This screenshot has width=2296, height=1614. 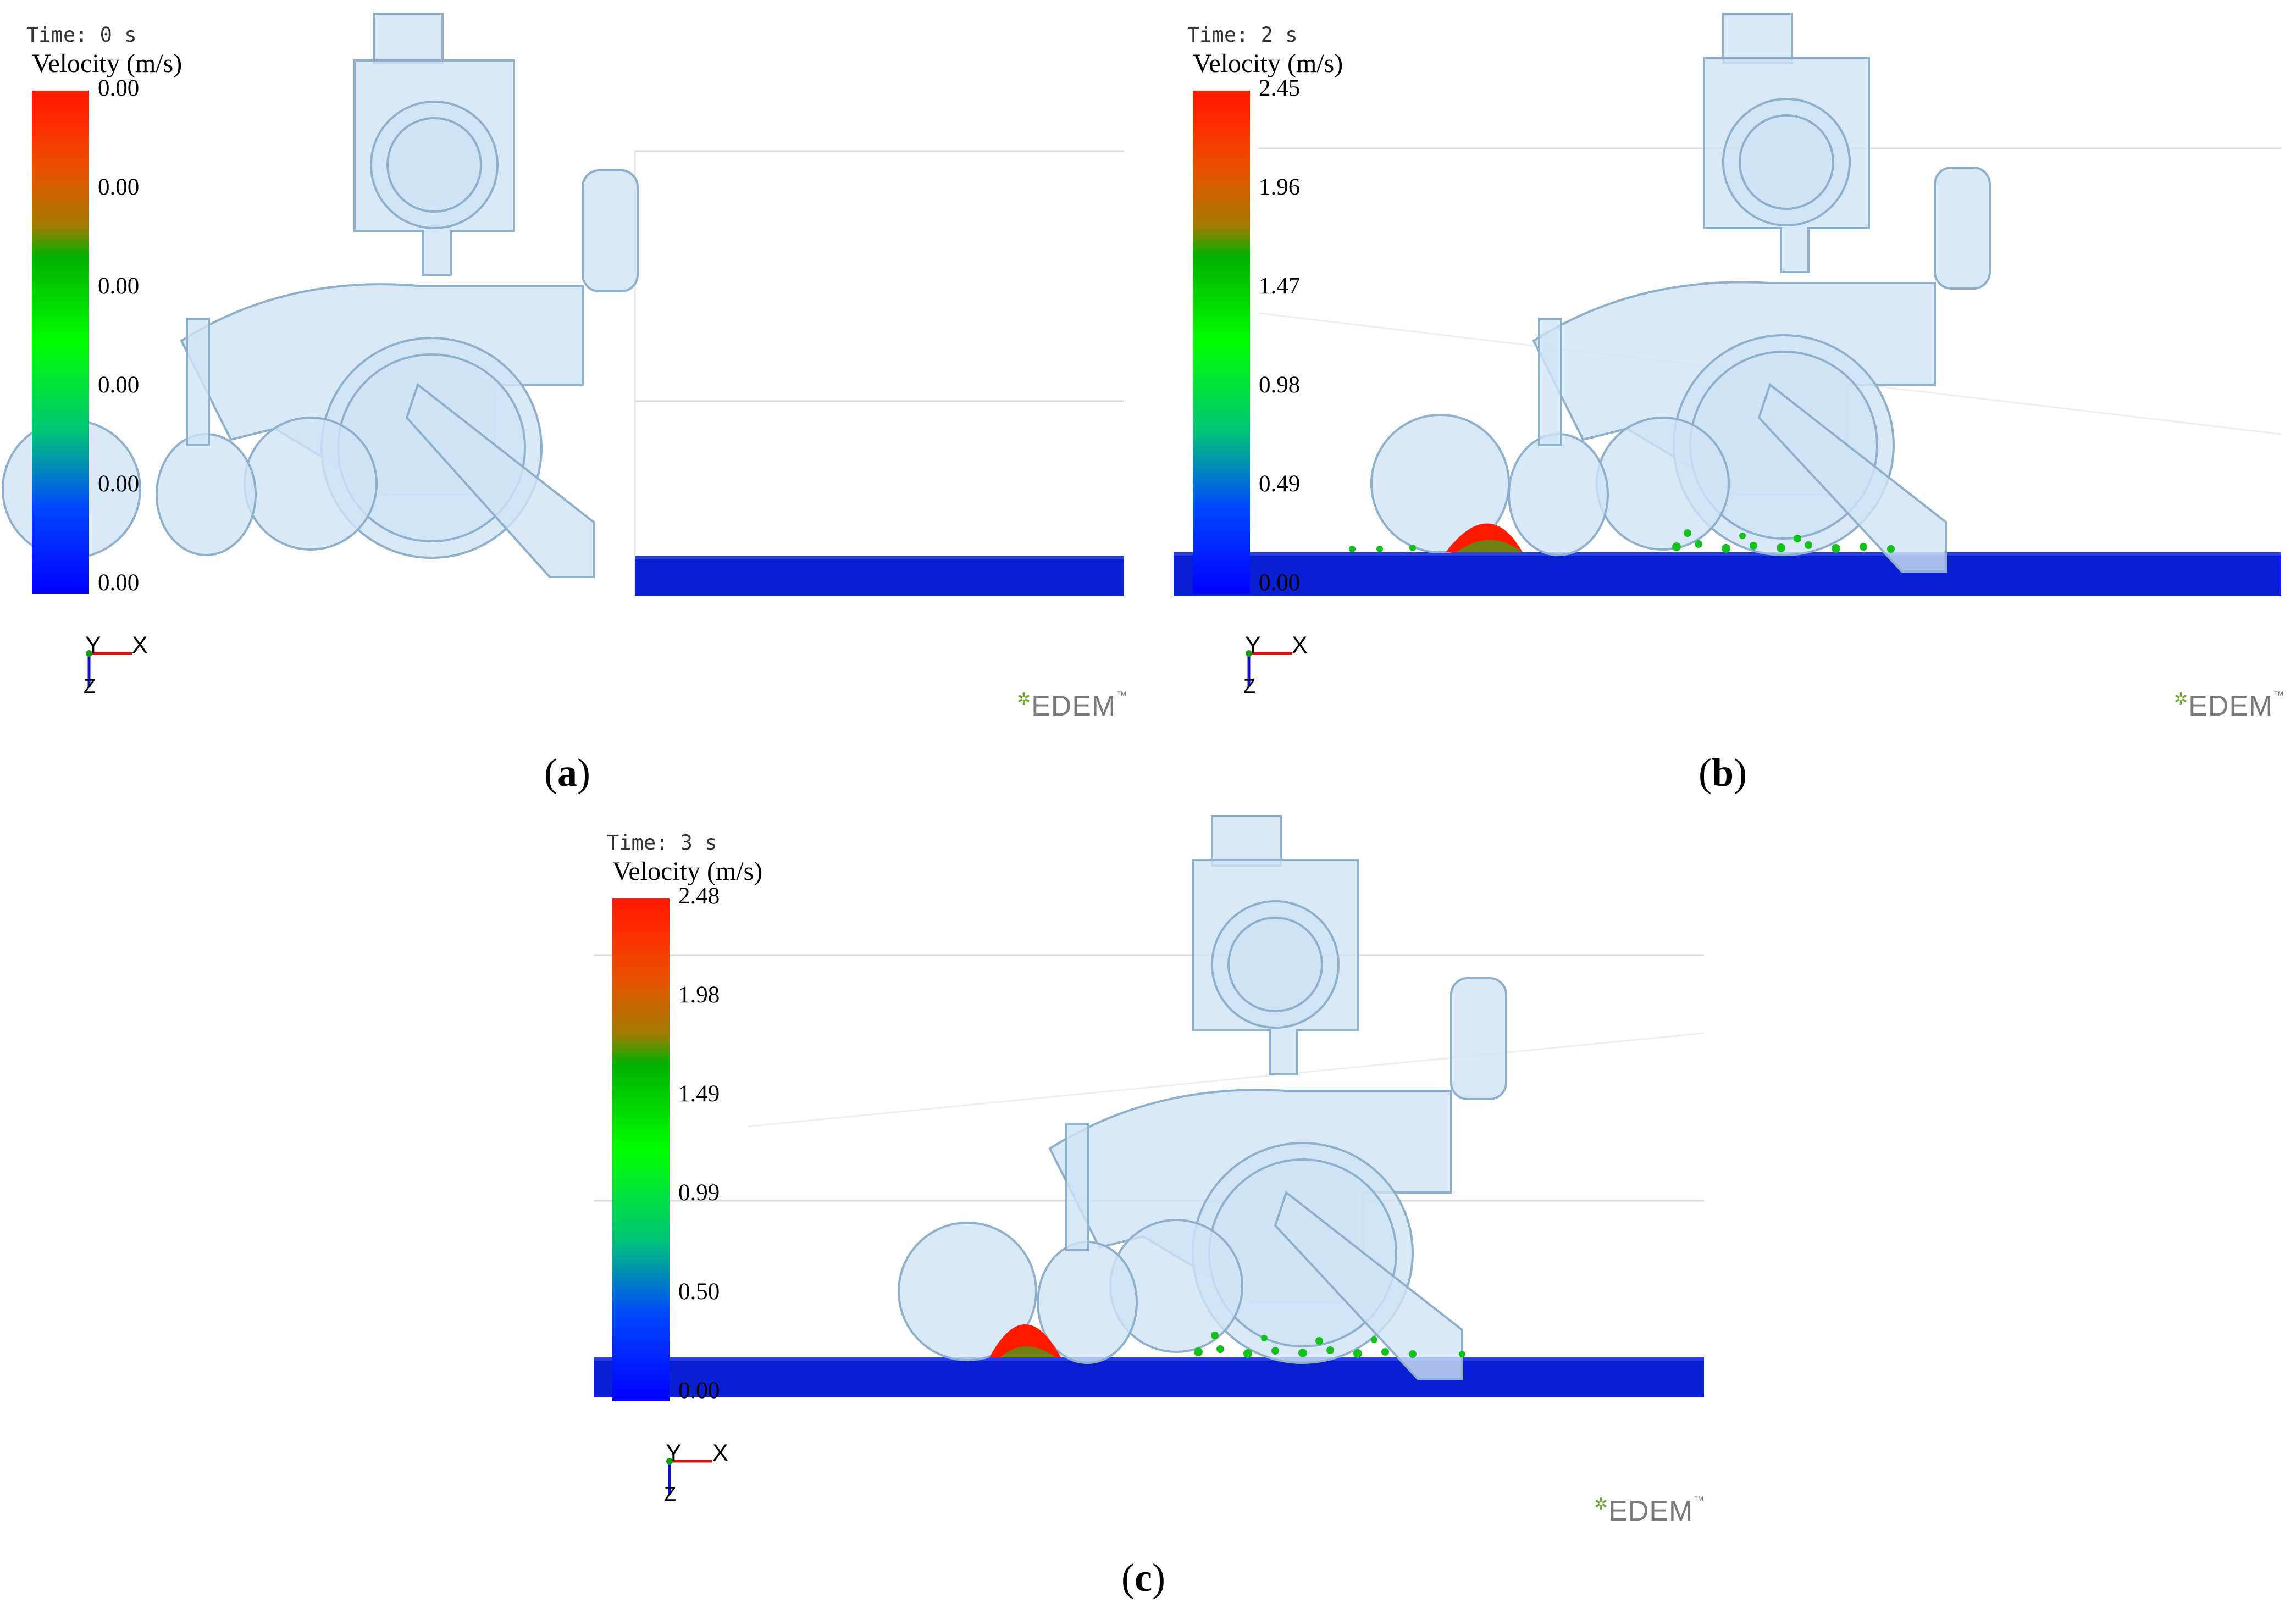 I want to click on colorbar-tick: 0.50, so click(x=699, y=1292).